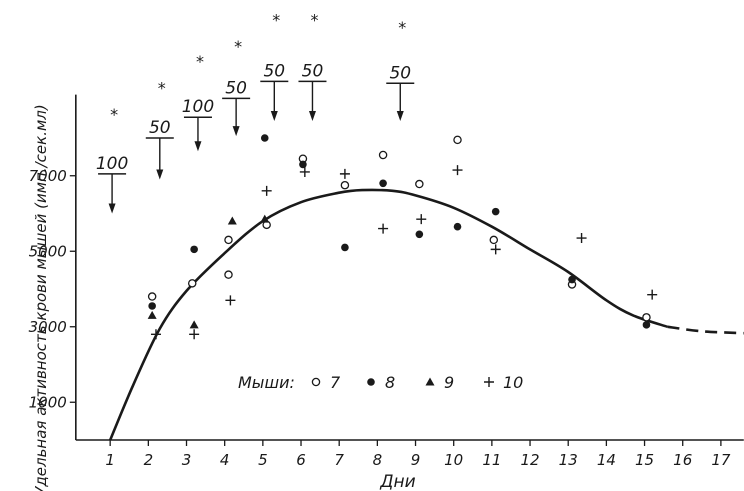 The image size is (744, 491). I want to click on x-tick-label: 15, so click(644, 460).